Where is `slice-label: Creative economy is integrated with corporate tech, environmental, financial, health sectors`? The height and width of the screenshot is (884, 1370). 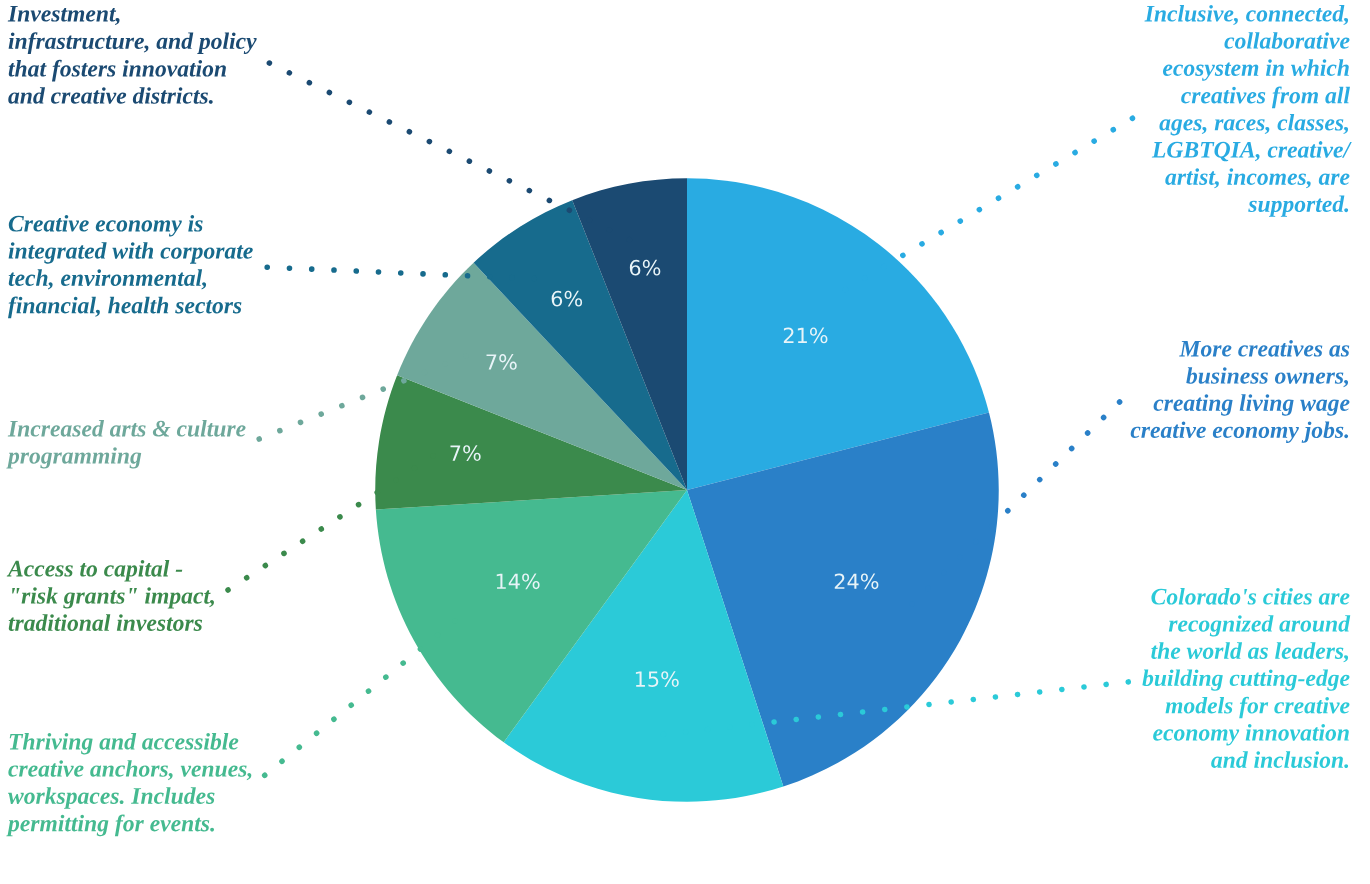 slice-label: Creative economy is integrated with corporate tech, environmental, financial, health sectors is located at coordinates (130, 267).